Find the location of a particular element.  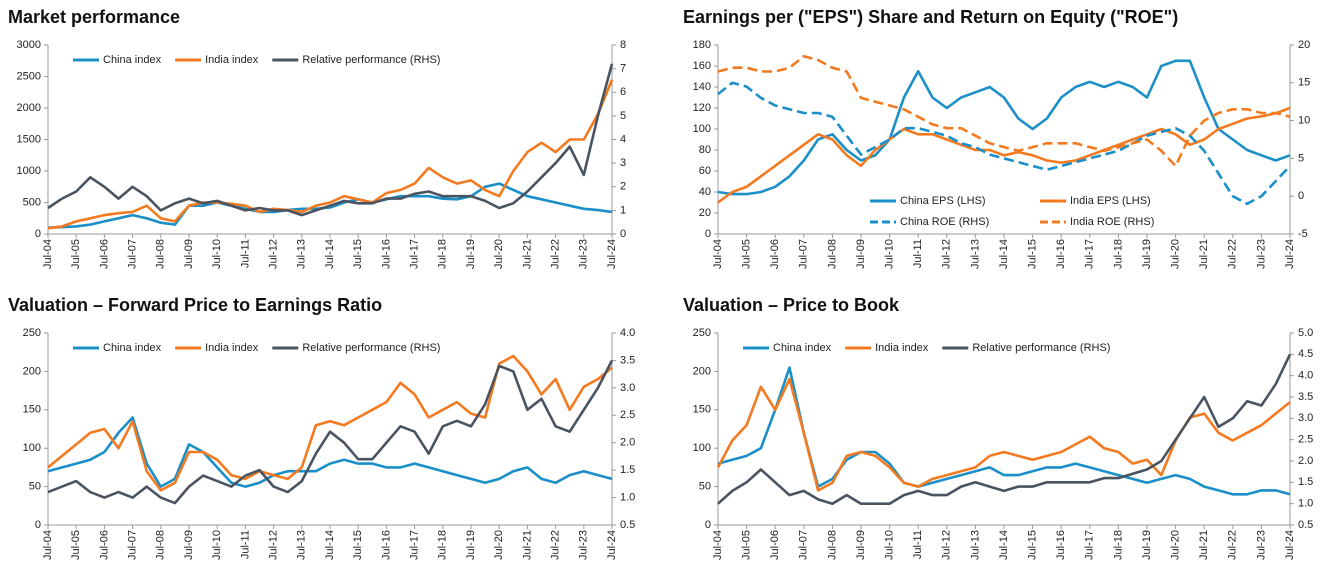

x-tick-label: Jul-16 is located at coordinates (386, 545).